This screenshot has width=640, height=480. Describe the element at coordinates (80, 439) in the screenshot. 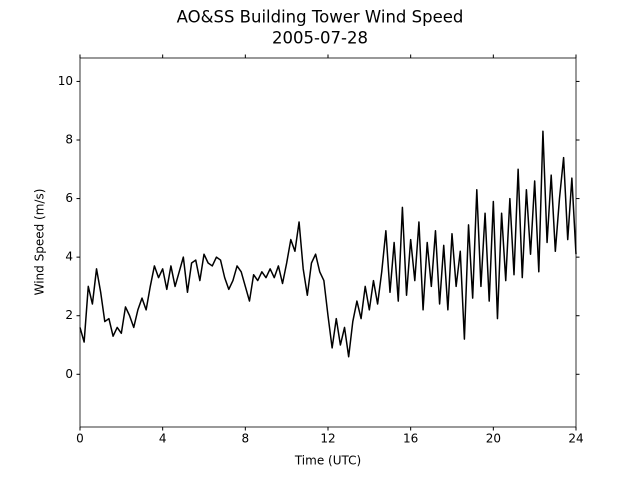

I see `x-tick-label: 0` at that location.